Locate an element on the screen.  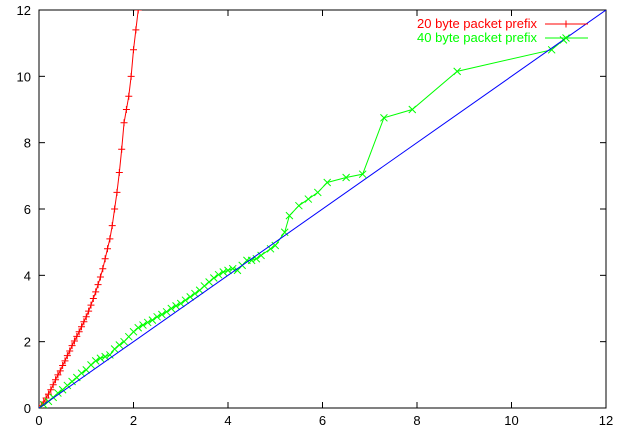
x-tick-label: 10 is located at coordinates (511, 420).